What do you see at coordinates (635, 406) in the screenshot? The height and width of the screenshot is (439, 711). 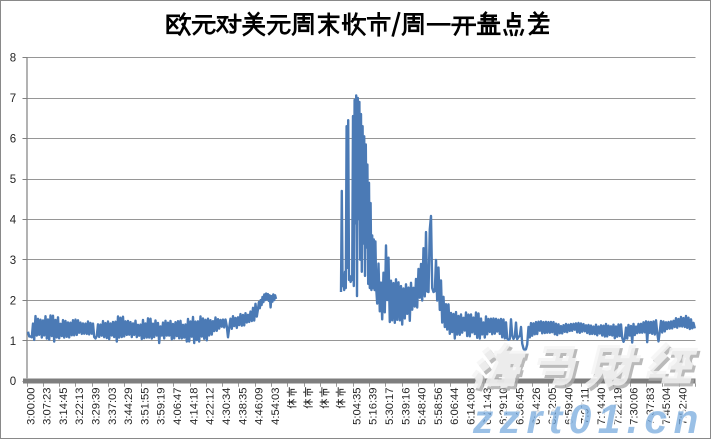 I see `svg-text: 7:30:06` at bounding box center [635, 406].